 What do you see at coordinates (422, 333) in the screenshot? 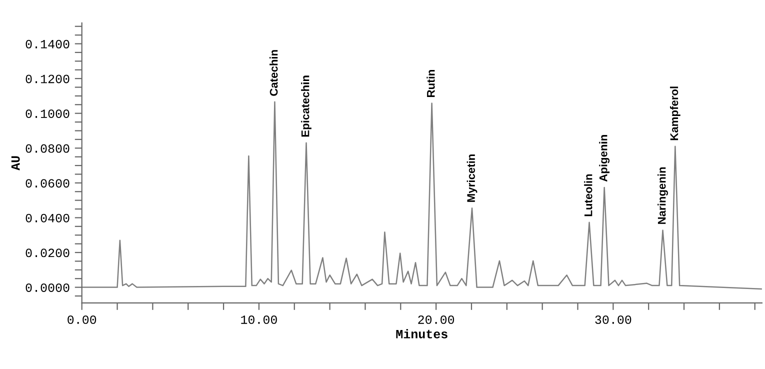
I see `x-axis-title: Minutes` at bounding box center [422, 333].